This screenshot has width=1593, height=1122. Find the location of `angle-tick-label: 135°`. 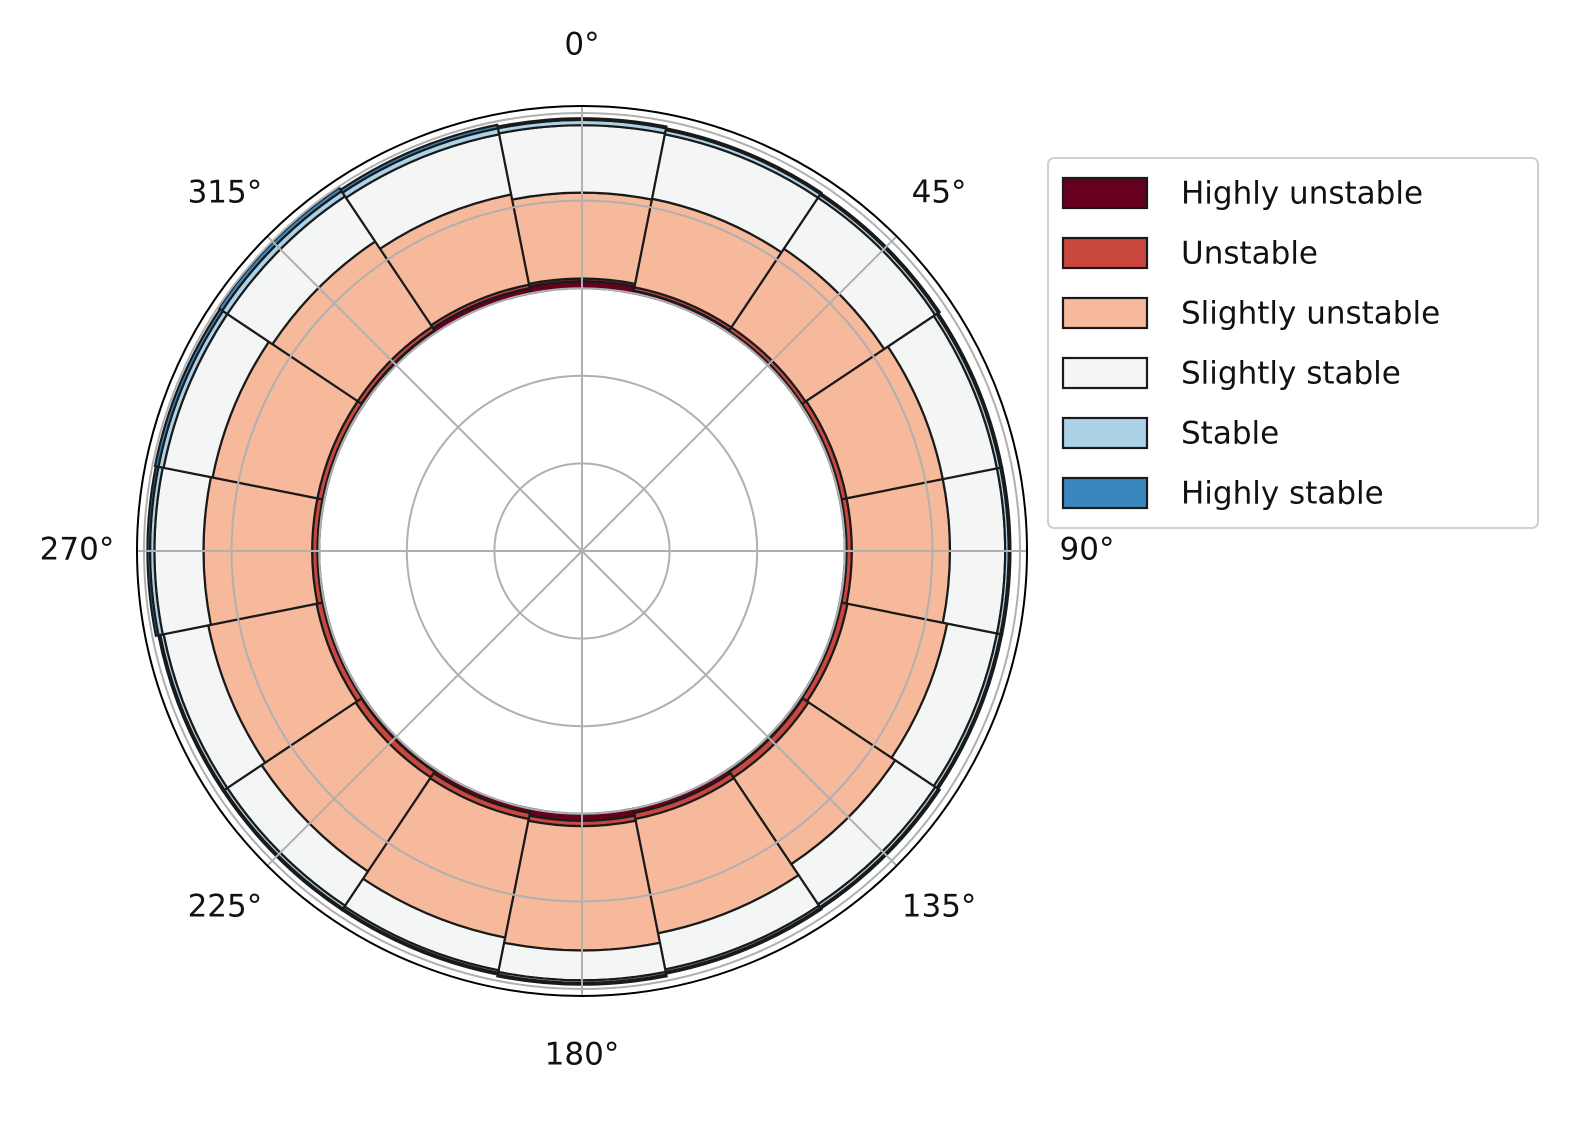

angle-tick-label: 135° is located at coordinates (939, 907).